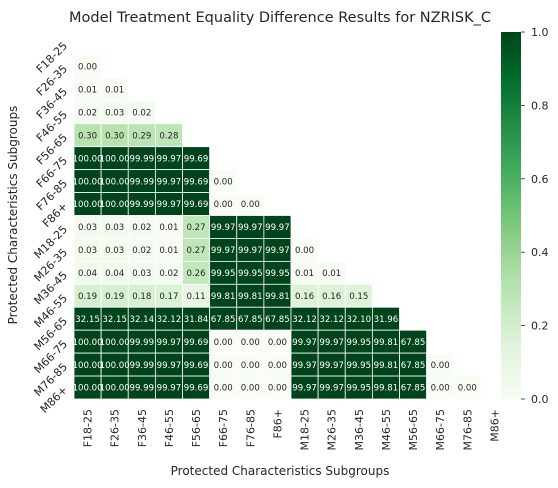 This screenshot has height=488, width=558. What do you see at coordinates (540, 179) in the screenshot?
I see `colorbar-tick-label: 0.6` at bounding box center [540, 179].